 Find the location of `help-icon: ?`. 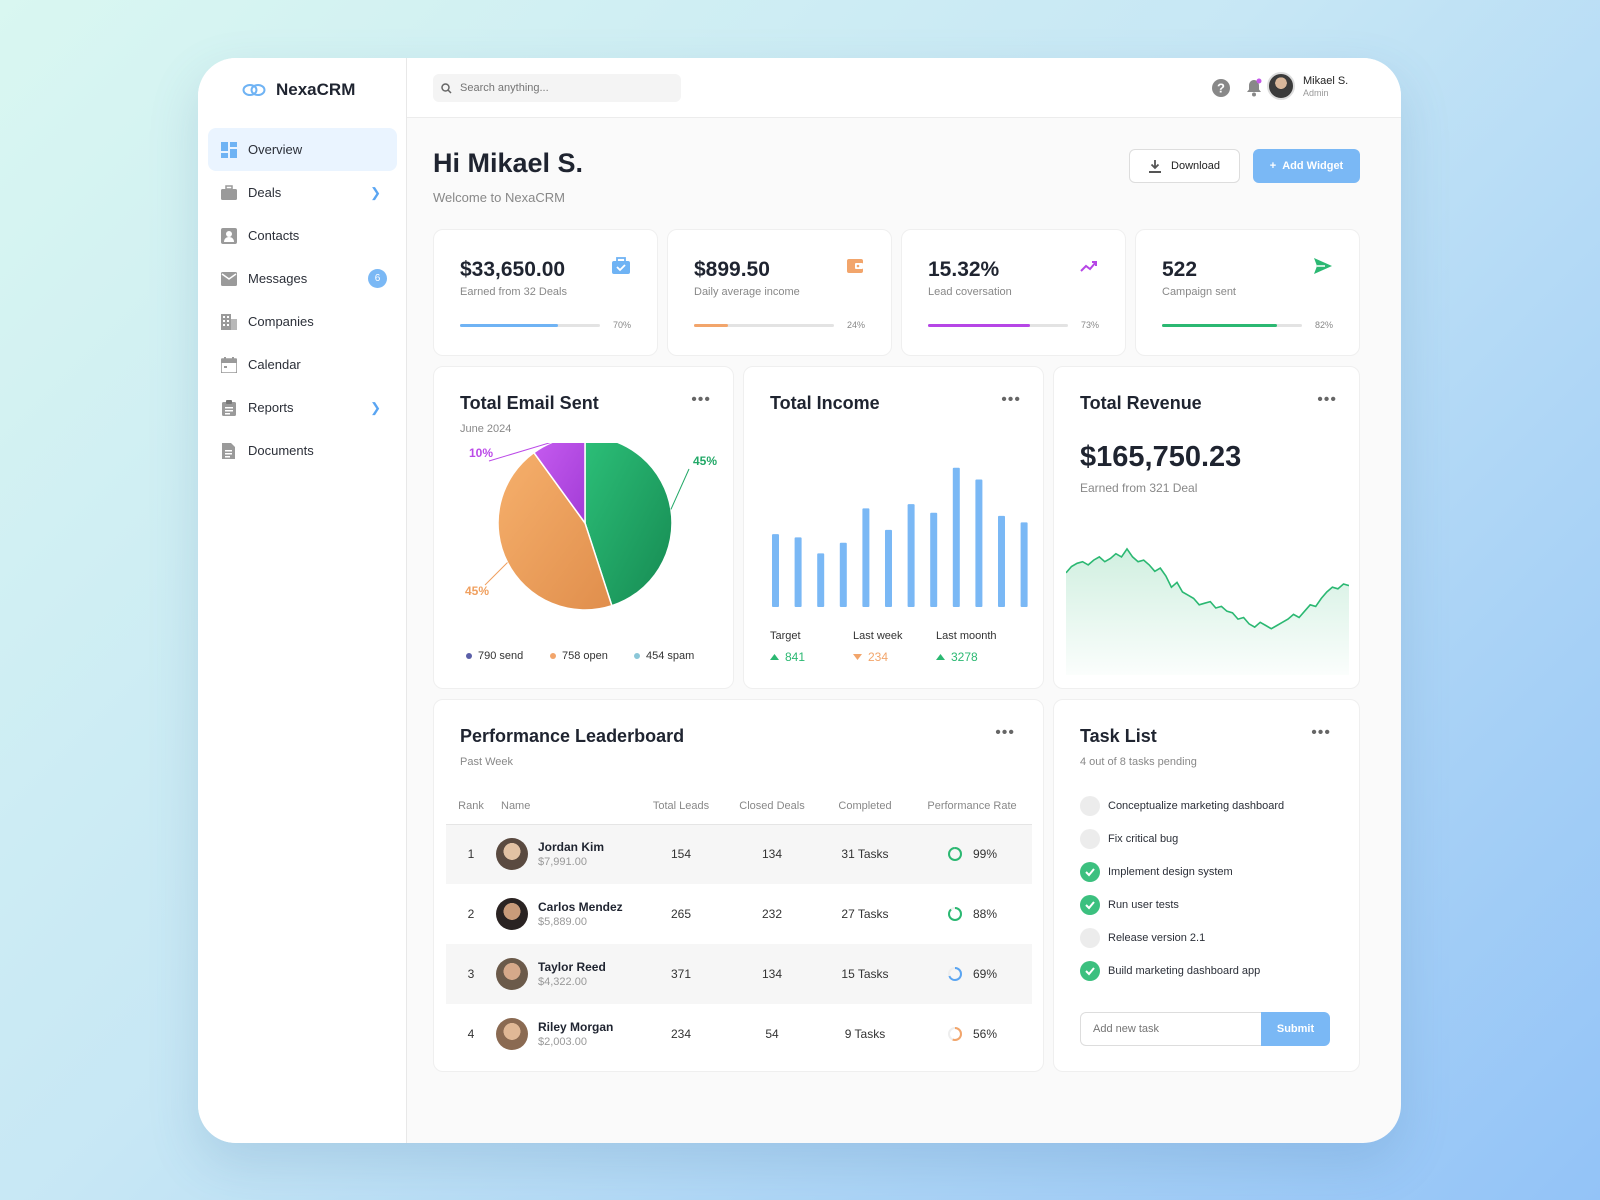

help-icon: ? is located at coordinates (1221, 88).